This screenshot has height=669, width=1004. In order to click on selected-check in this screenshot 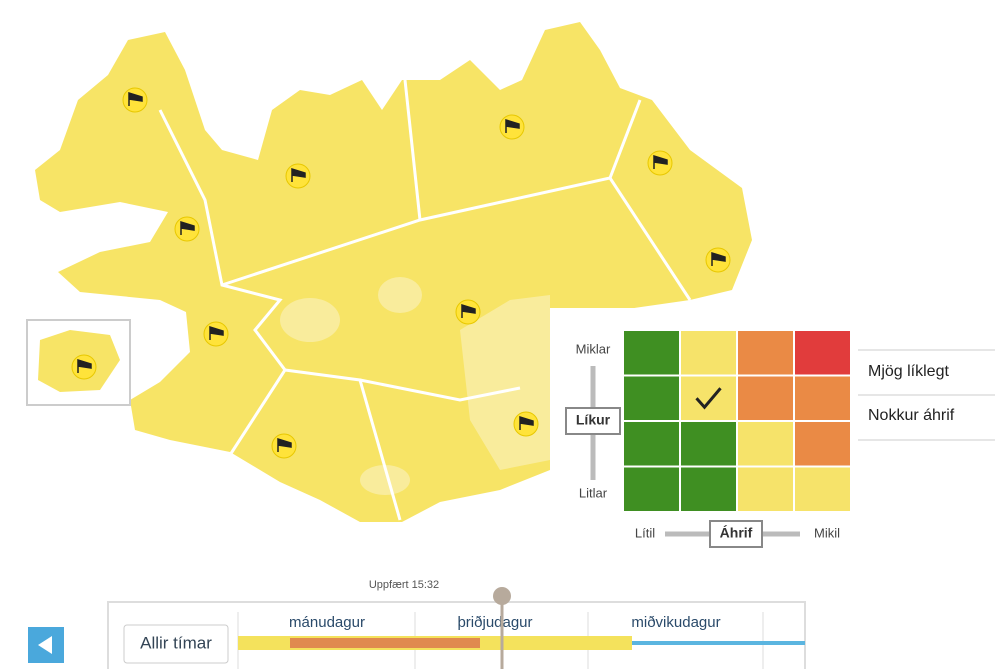, I will do `click(708, 398)`.